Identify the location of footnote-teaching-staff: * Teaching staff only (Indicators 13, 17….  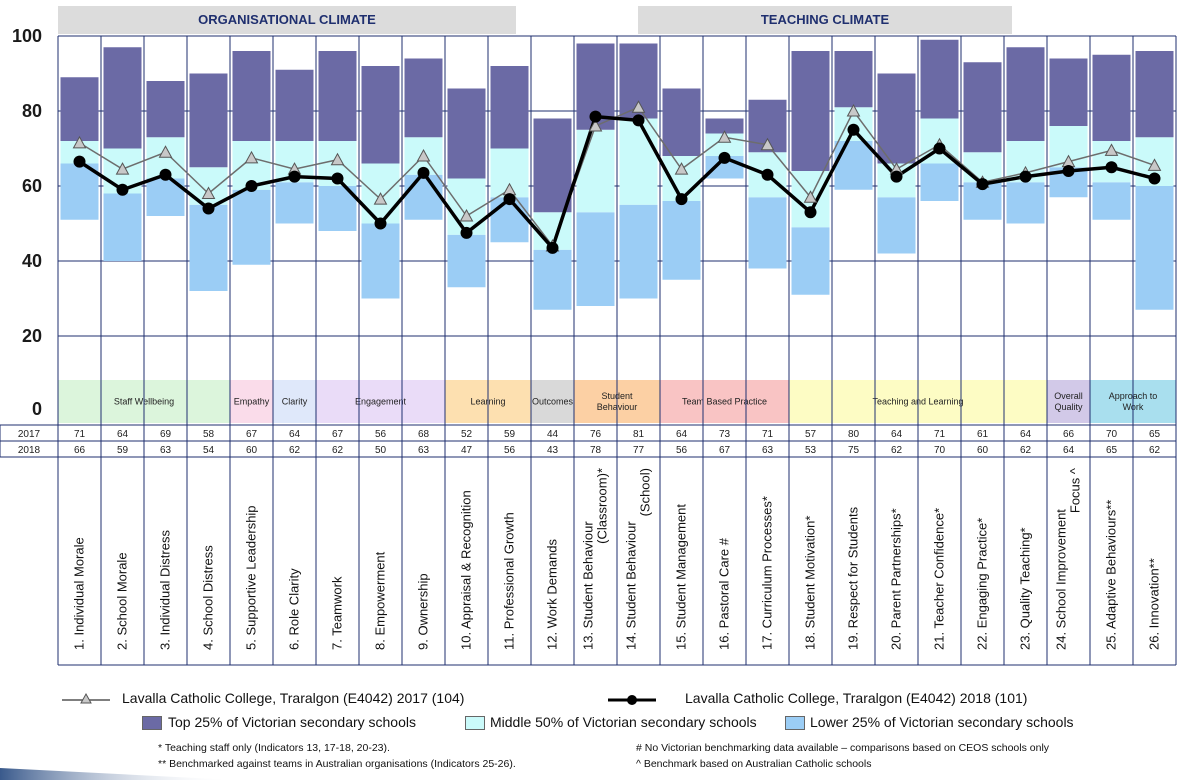
(274, 748).